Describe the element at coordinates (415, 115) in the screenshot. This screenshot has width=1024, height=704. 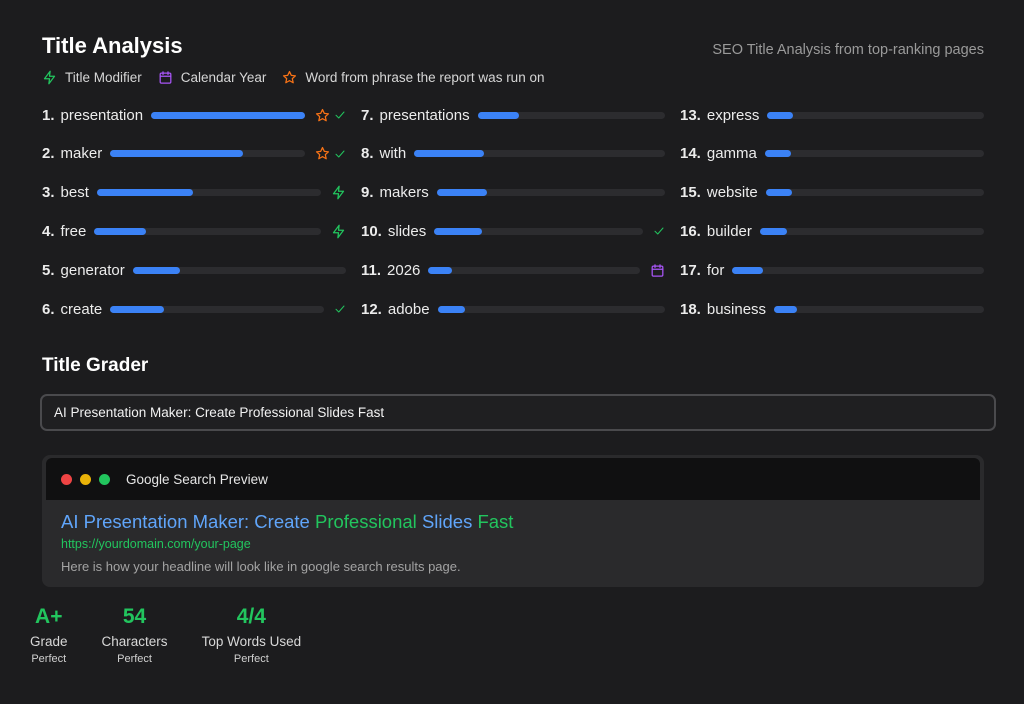
I see `keyword-label: 7. presentations` at that location.